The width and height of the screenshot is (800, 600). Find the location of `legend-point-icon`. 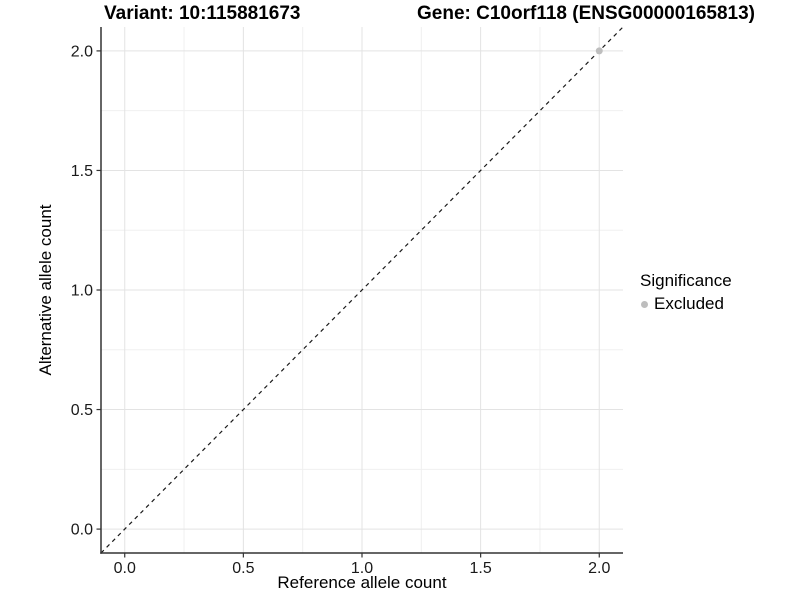

legend-point-icon is located at coordinates (644, 304).